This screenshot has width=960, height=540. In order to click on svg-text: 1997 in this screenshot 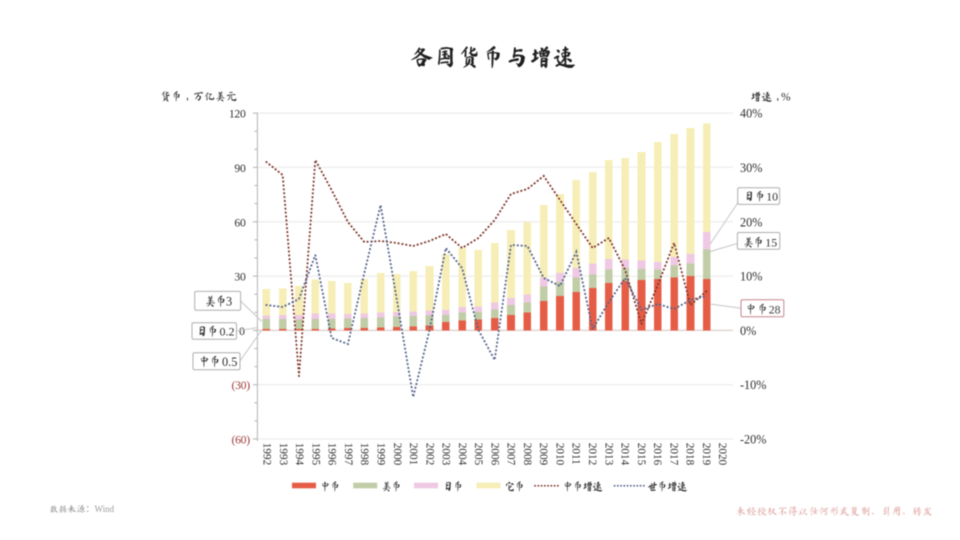, I will do `click(348, 454)`.